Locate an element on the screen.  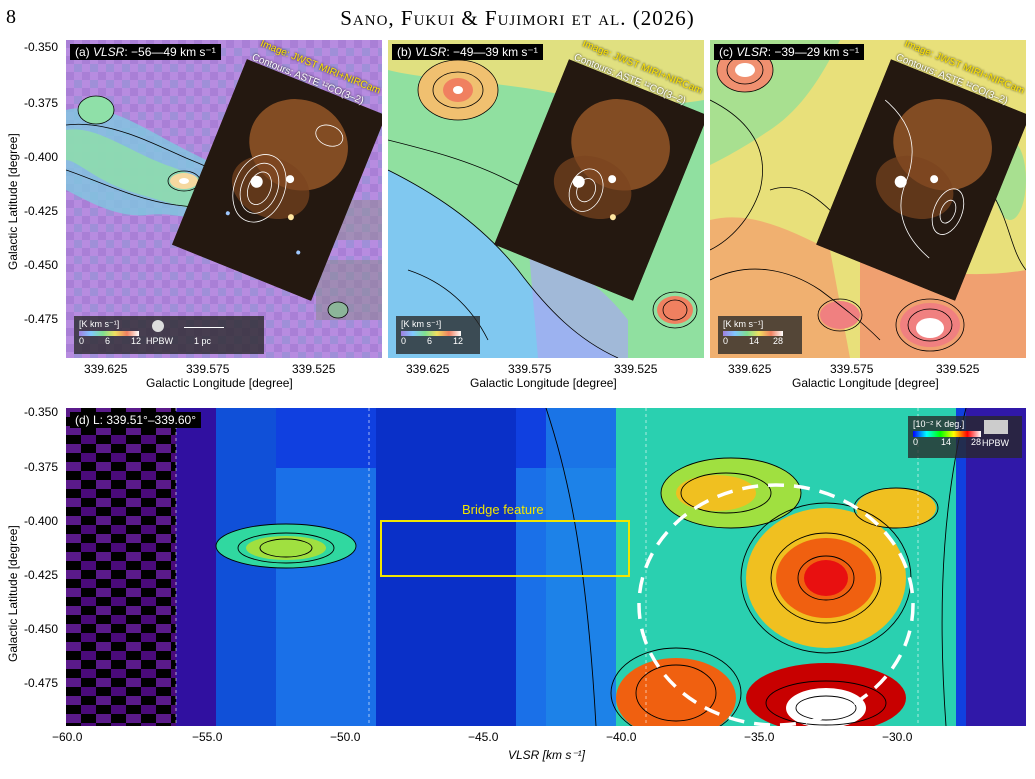
top-xtick-a: 339.625 is located at coordinates (106, 369).